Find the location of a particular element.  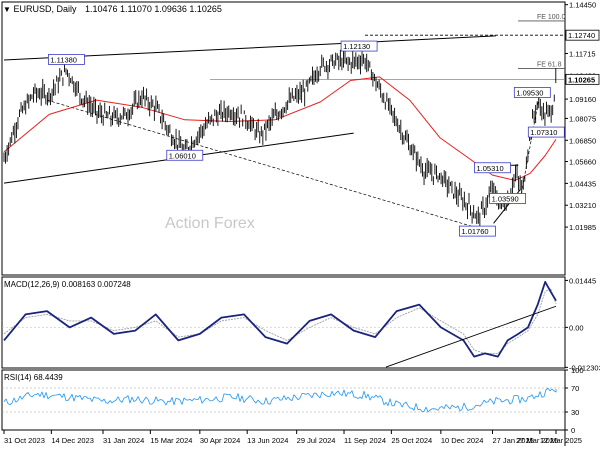

price-label: 1.09530 is located at coordinates (529, 92).